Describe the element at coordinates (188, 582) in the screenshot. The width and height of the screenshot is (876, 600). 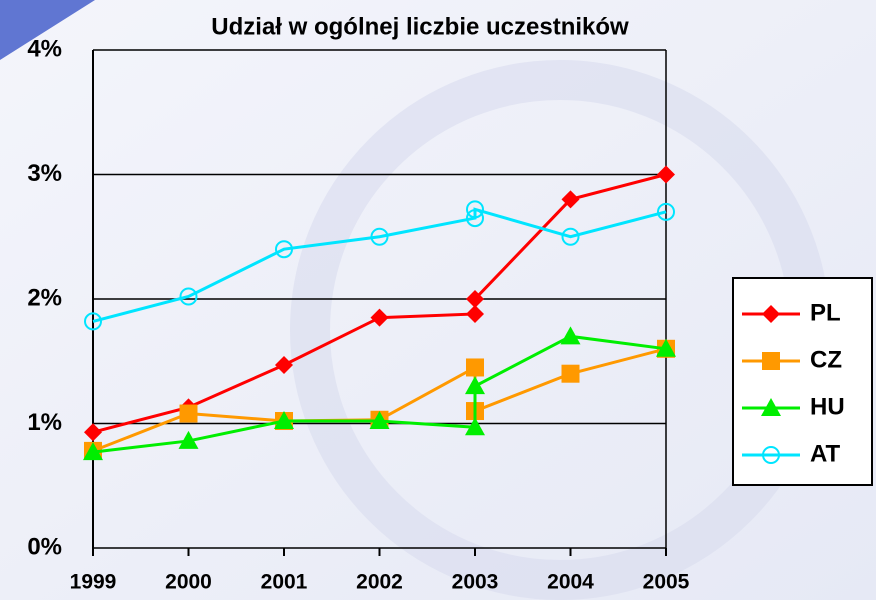
I see `x-tick-label: 2000` at that location.